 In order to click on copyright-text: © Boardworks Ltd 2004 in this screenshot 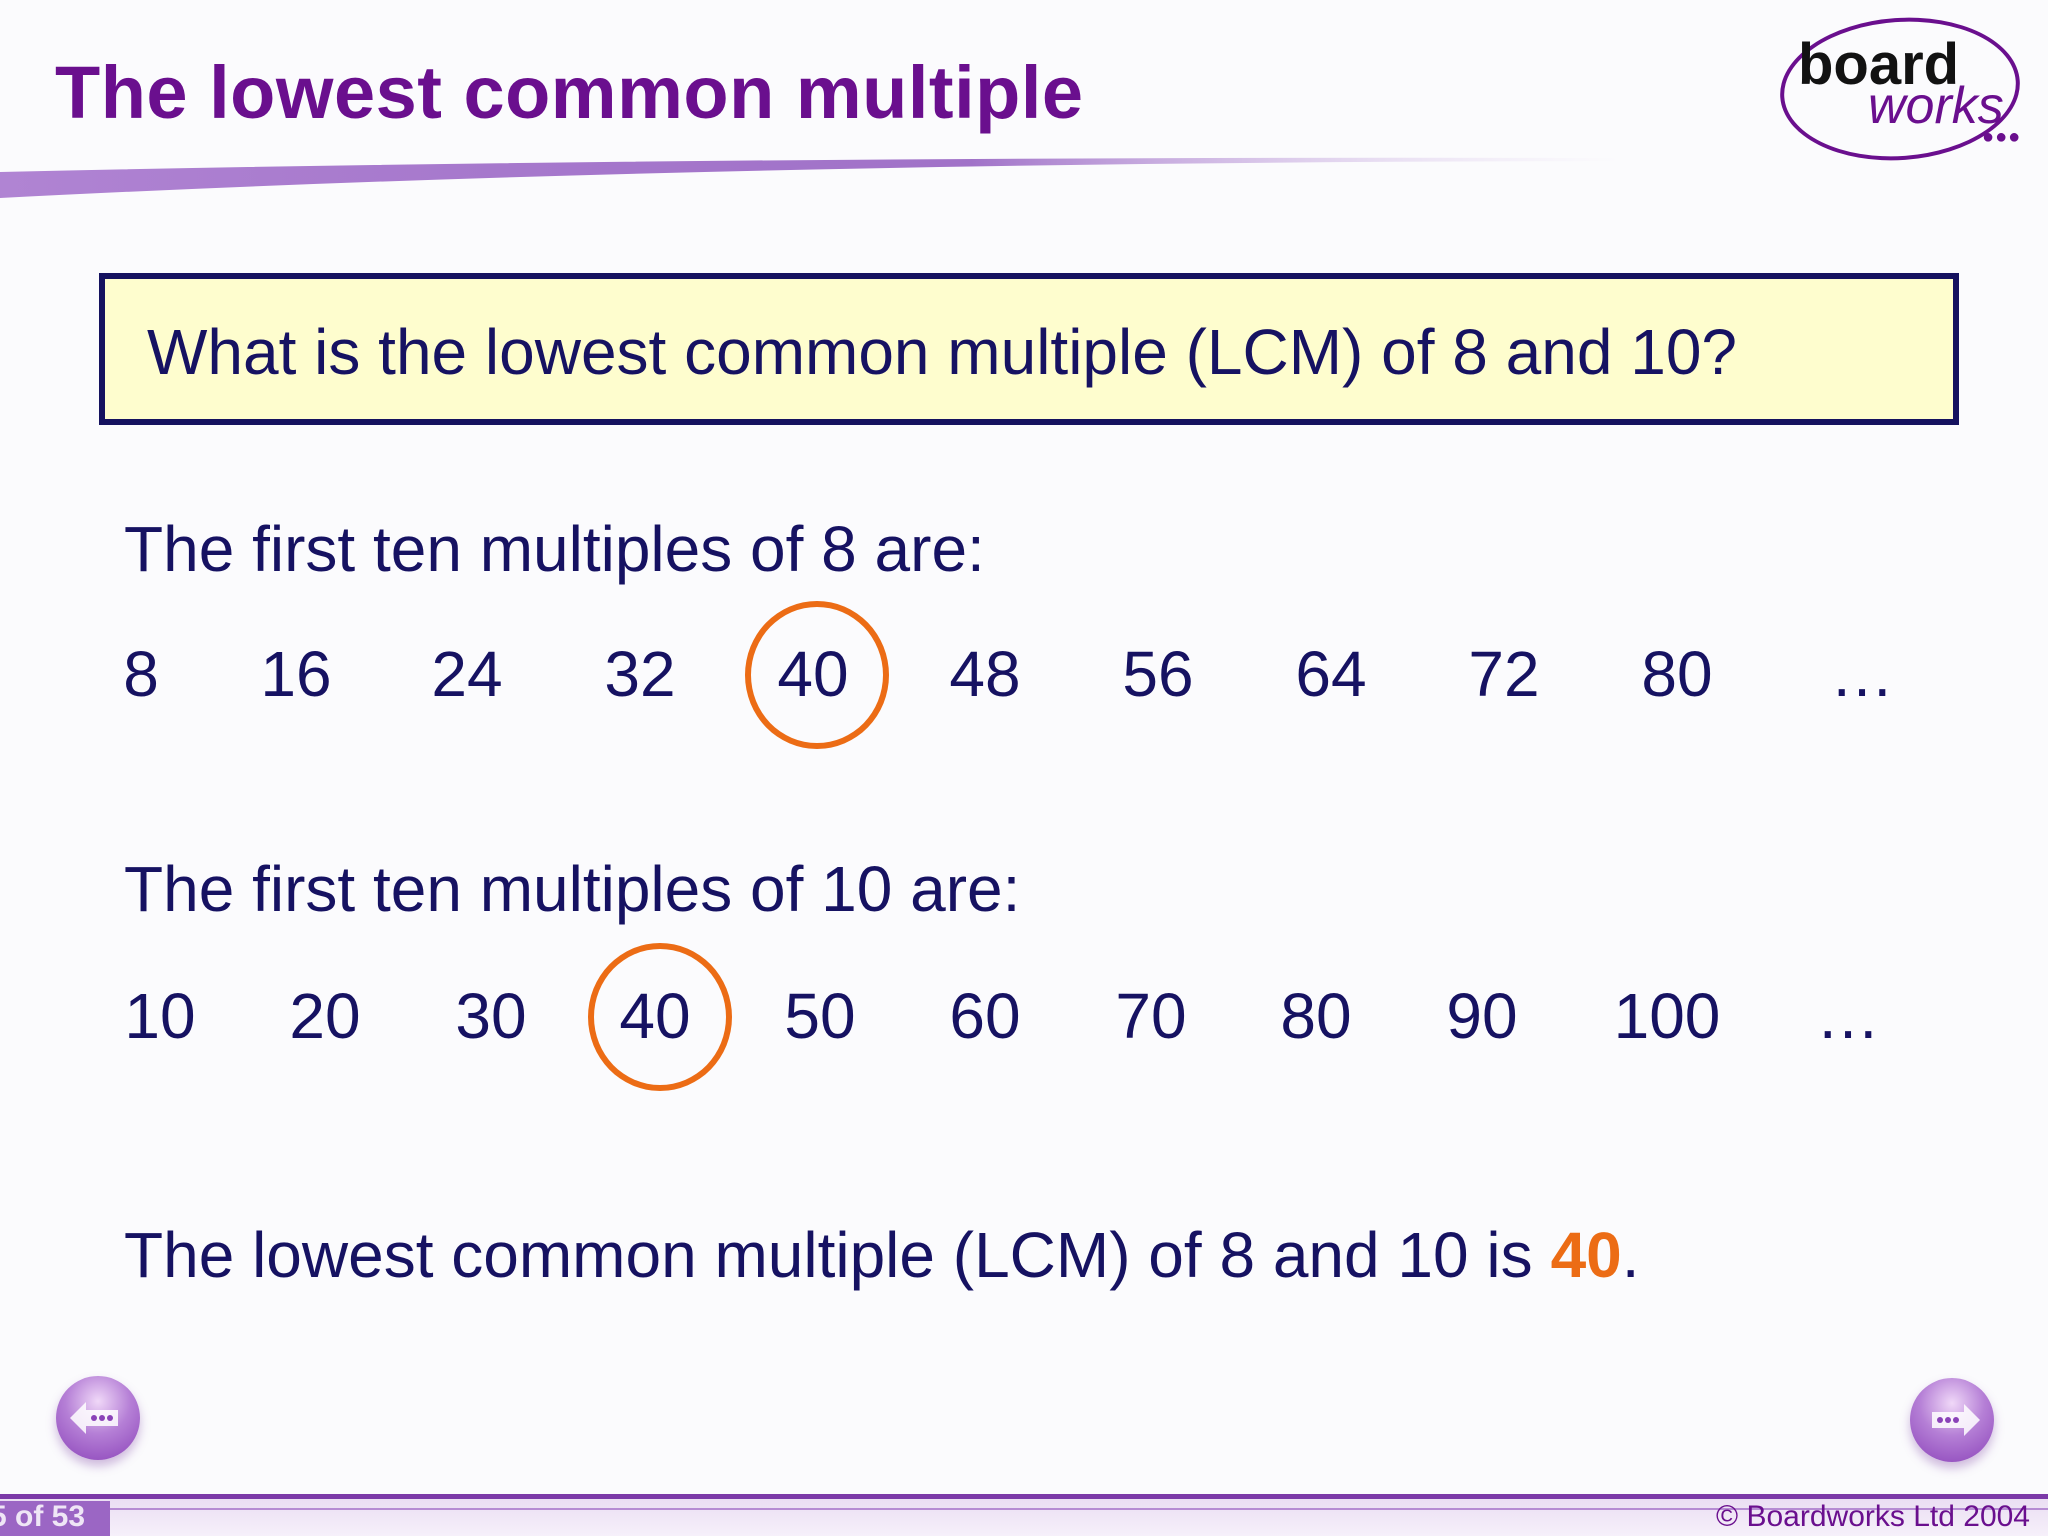, I will do `click(1873, 1516)`.